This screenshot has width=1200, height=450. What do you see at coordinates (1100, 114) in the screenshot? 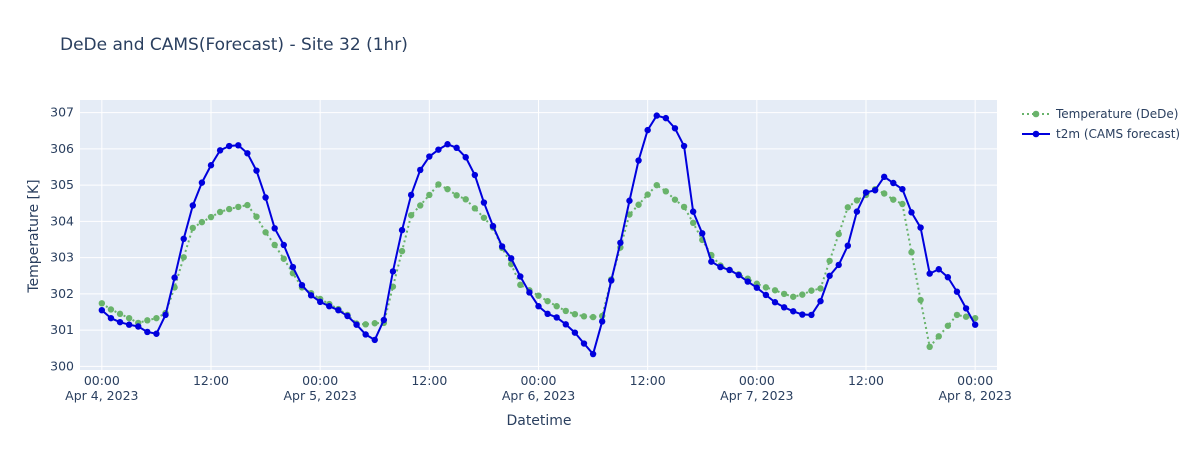
I see `legend-item-dede: Temperature (DeDe)` at bounding box center [1100, 114].